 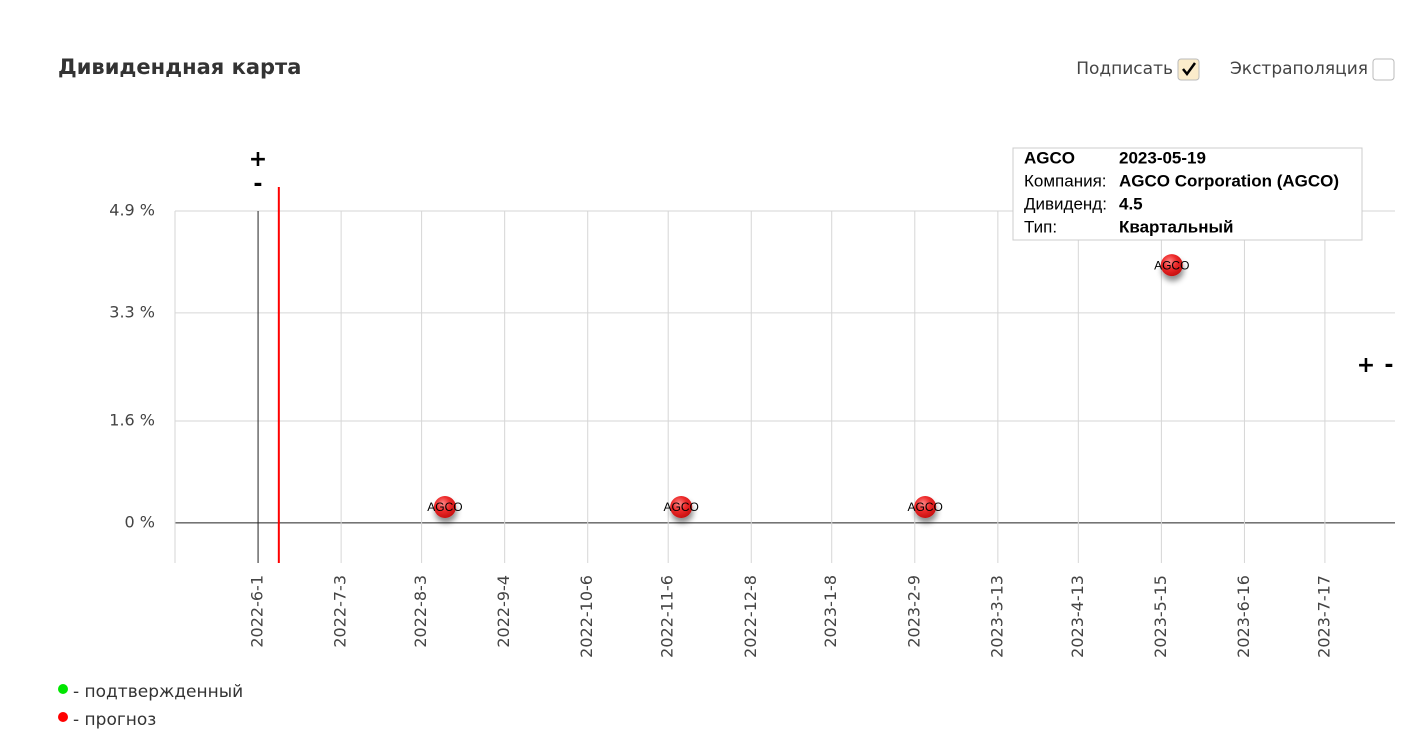 What do you see at coordinates (996, 616) in the screenshot?
I see `x-tick-label: 2023-3-13` at bounding box center [996, 616].